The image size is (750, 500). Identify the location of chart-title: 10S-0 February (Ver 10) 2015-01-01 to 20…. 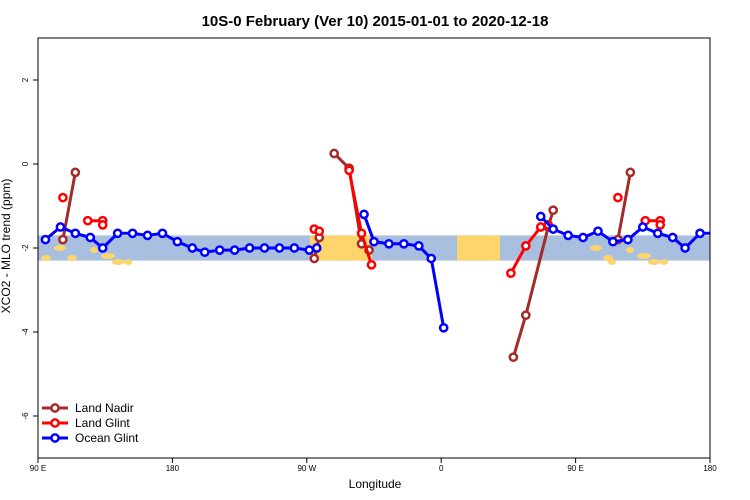
(375, 21).